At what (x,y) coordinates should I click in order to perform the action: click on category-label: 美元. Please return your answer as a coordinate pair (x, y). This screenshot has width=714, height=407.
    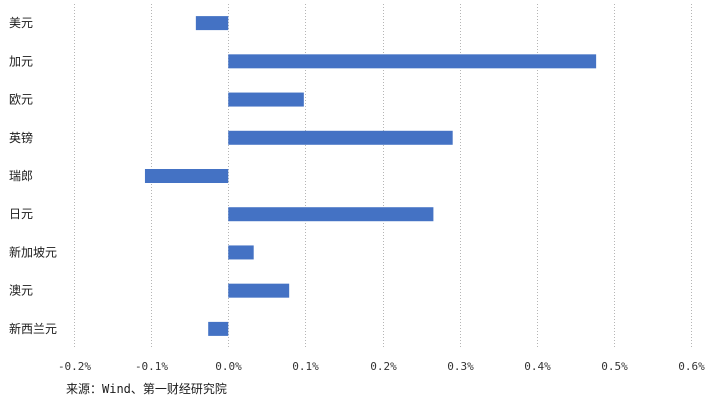
    Looking at the image, I should click on (21, 23).